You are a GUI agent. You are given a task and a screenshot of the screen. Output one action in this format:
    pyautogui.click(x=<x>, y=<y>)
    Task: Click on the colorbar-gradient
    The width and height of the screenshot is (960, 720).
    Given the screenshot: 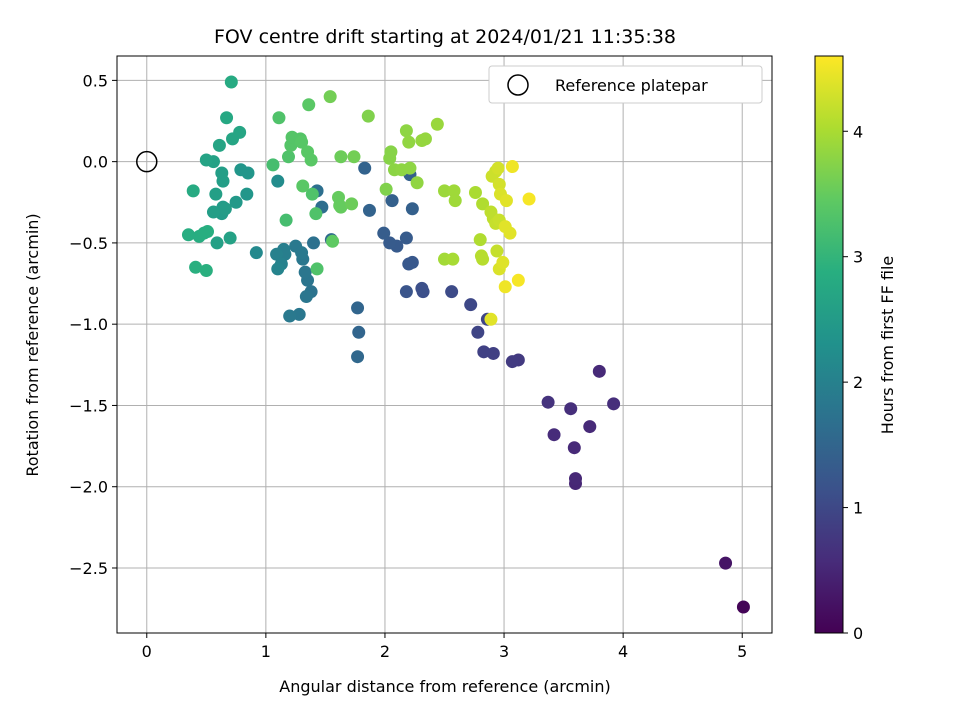 What is the action you would take?
    pyautogui.click(x=829, y=344)
    